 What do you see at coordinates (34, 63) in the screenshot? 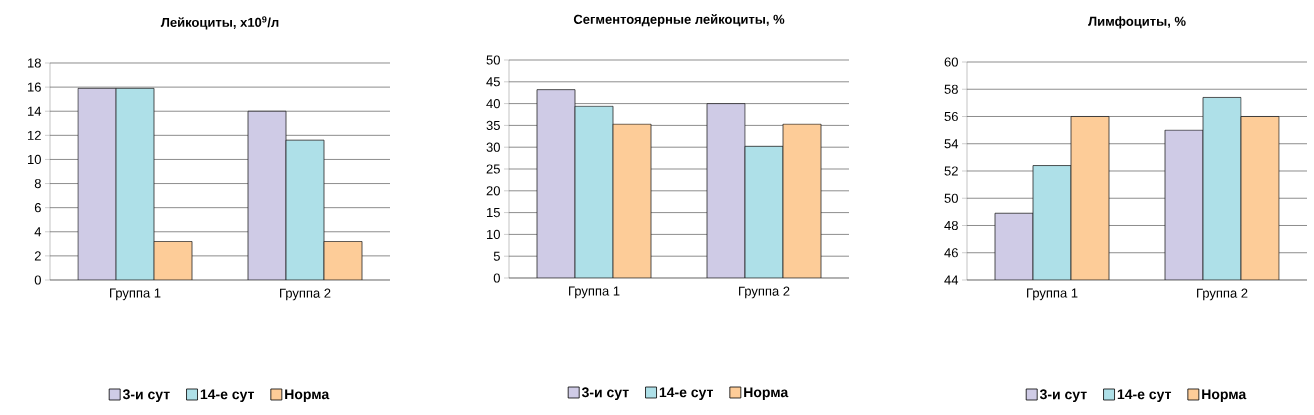
I see `y-tick-label: 18` at bounding box center [34, 63].